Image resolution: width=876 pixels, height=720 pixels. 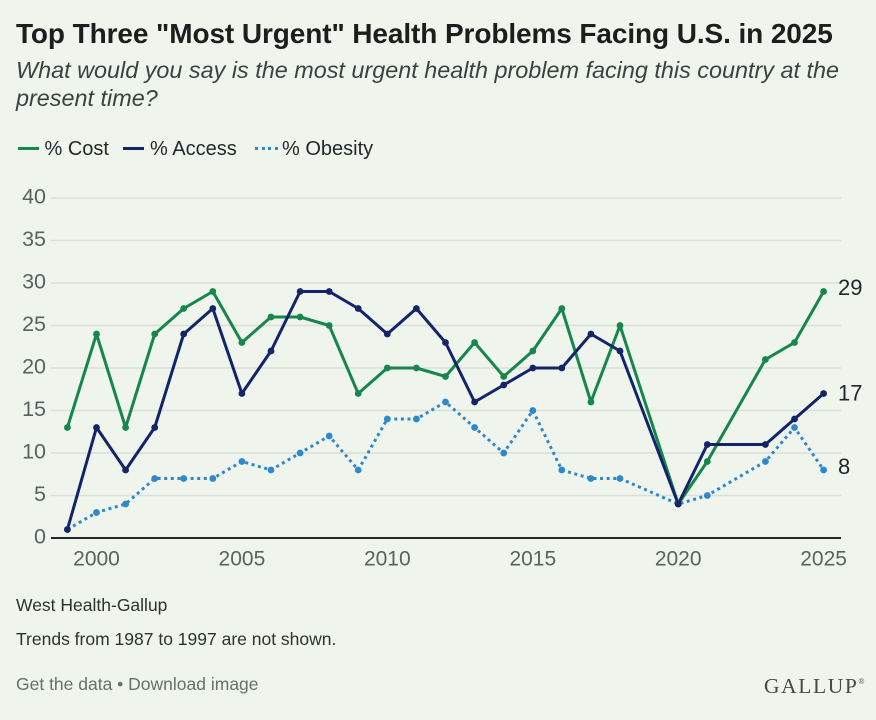 What do you see at coordinates (34, 239) in the screenshot?
I see `svg-text: 35` at bounding box center [34, 239].